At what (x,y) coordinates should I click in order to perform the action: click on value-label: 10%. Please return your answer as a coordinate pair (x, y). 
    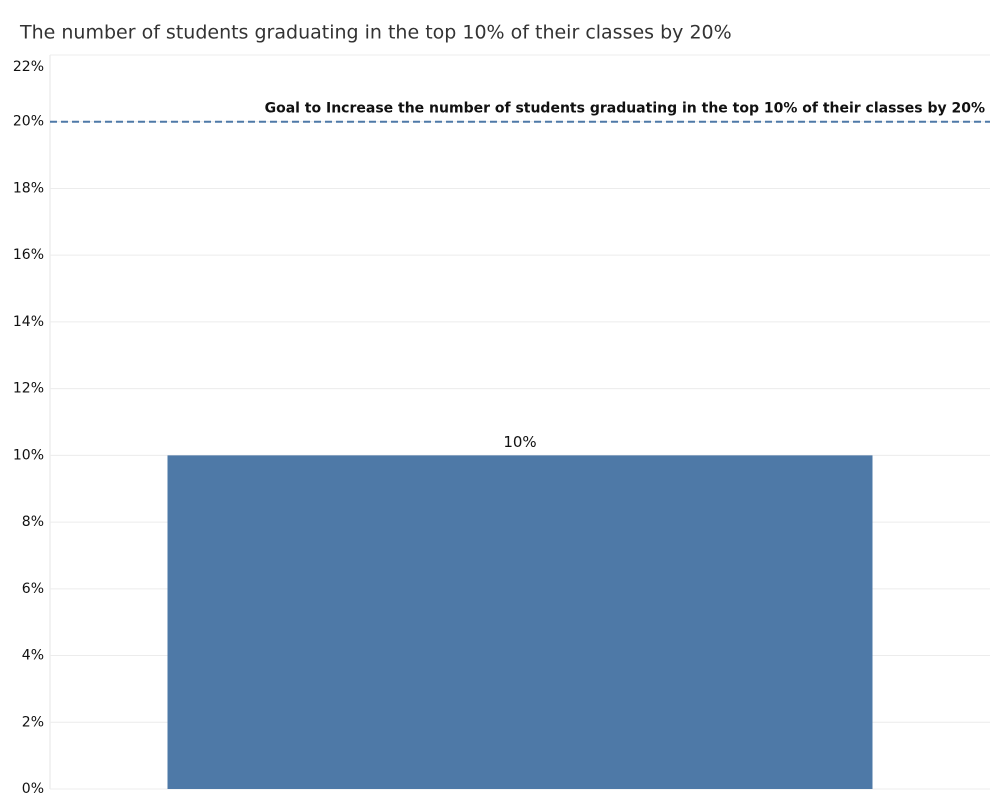
    Looking at the image, I should click on (519, 442).